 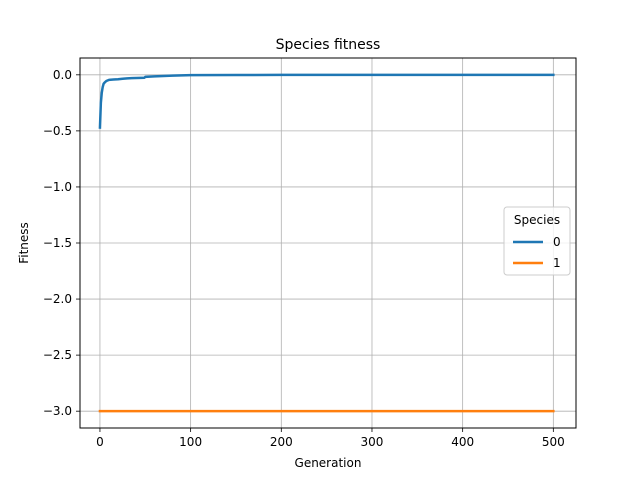 What do you see at coordinates (557, 242) in the screenshot?
I see `legend-label-series-0: 0` at bounding box center [557, 242].